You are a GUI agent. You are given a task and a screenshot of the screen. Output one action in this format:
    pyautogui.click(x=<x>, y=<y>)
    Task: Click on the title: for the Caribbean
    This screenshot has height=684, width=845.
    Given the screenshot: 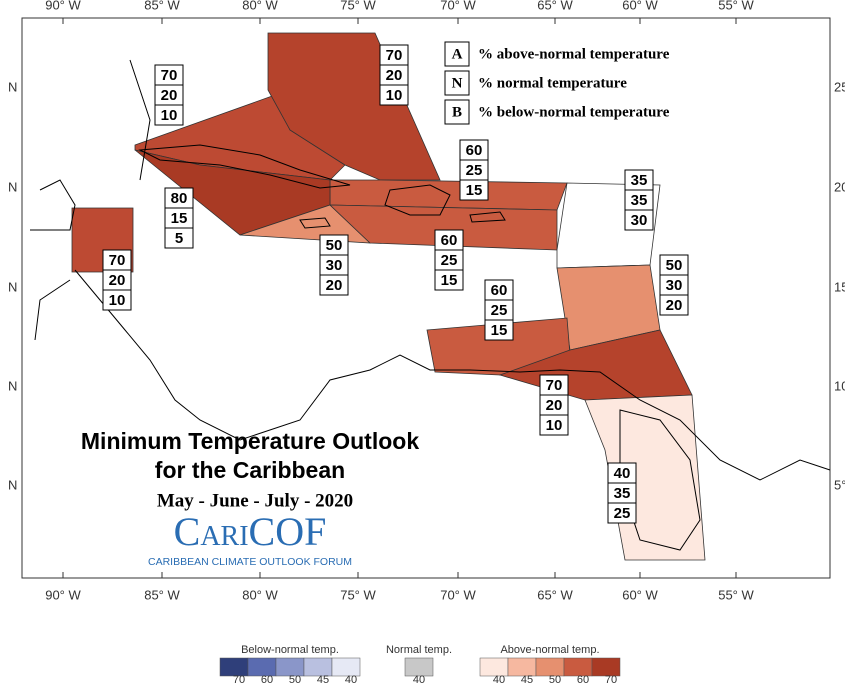 What is the action you would take?
    pyautogui.click(x=250, y=470)
    